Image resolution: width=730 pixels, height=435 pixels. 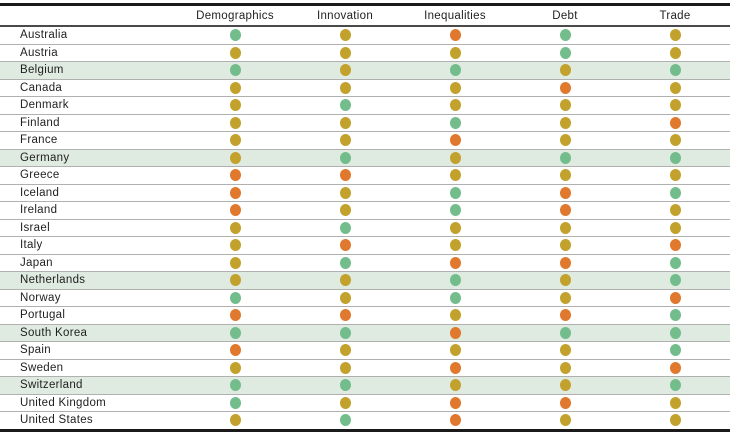 What do you see at coordinates (44, 105) in the screenshot?
I see `country-label: Denmark` at bounding box center [44, 105].